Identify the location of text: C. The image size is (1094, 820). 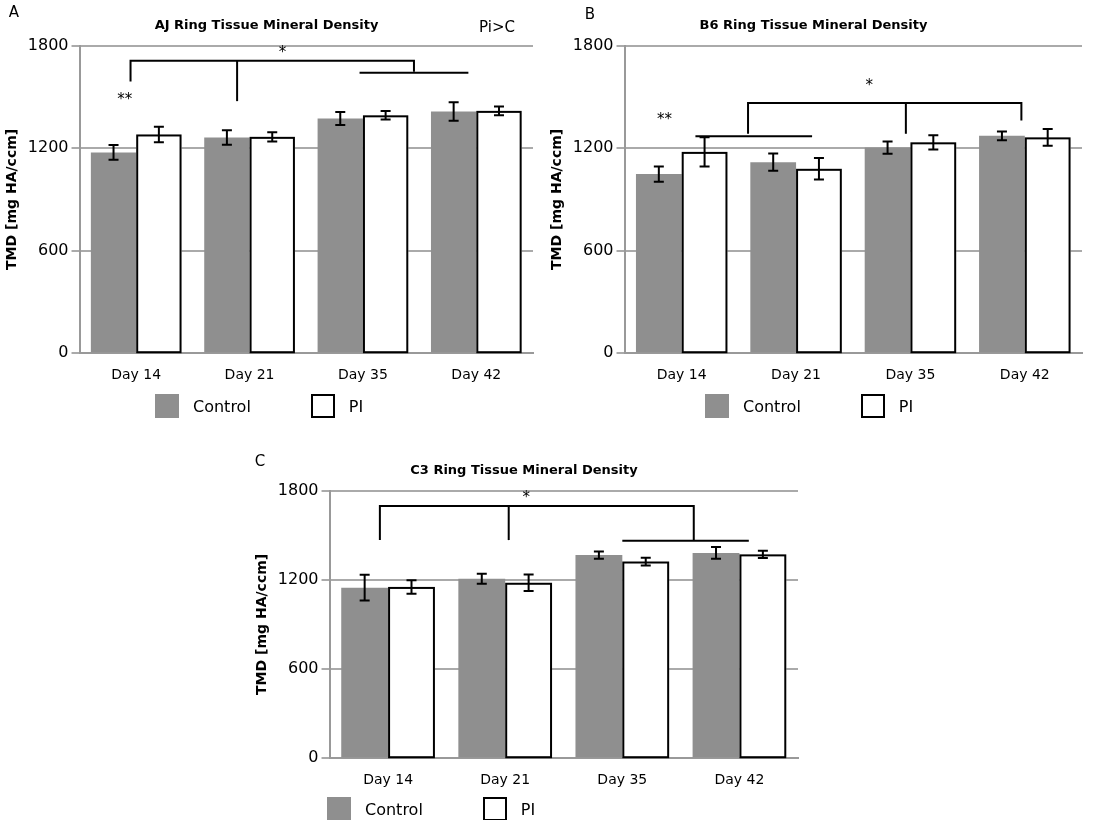
(260, 461).